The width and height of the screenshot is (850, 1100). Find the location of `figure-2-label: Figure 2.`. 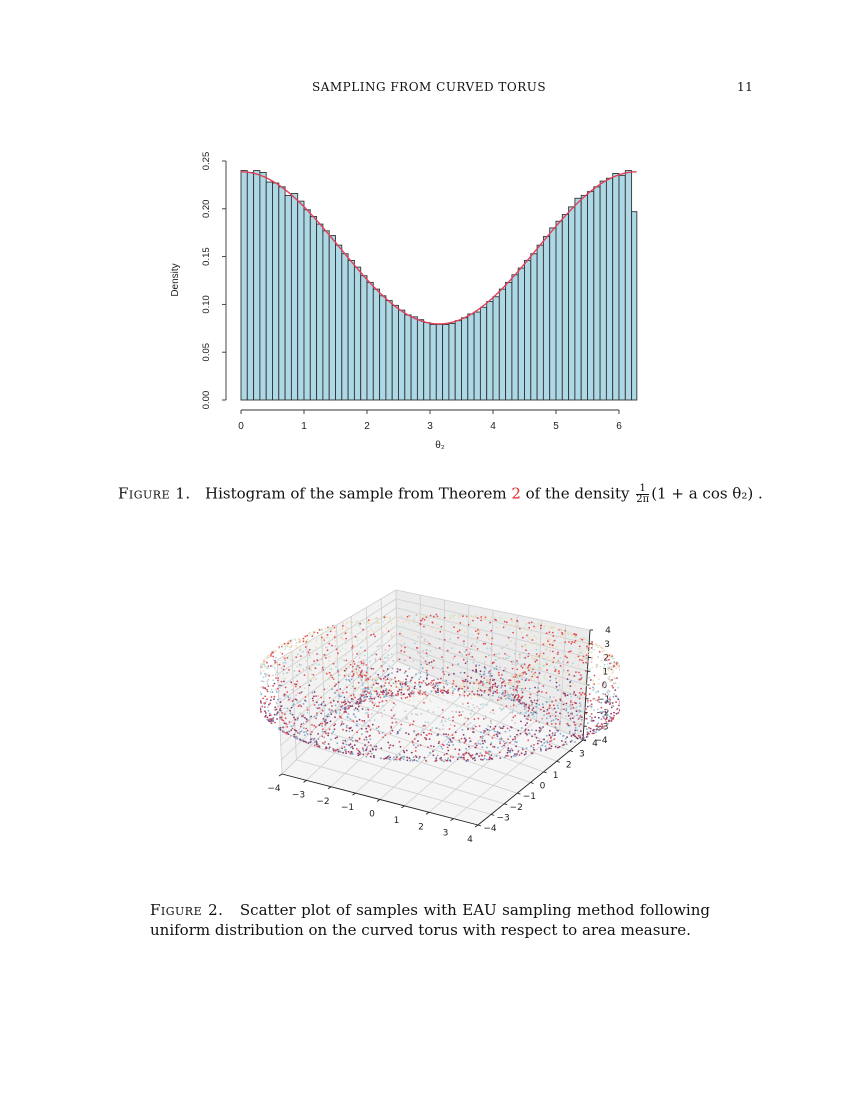

figure-2-label: Figure 2. is located at coordinates (187, 910).